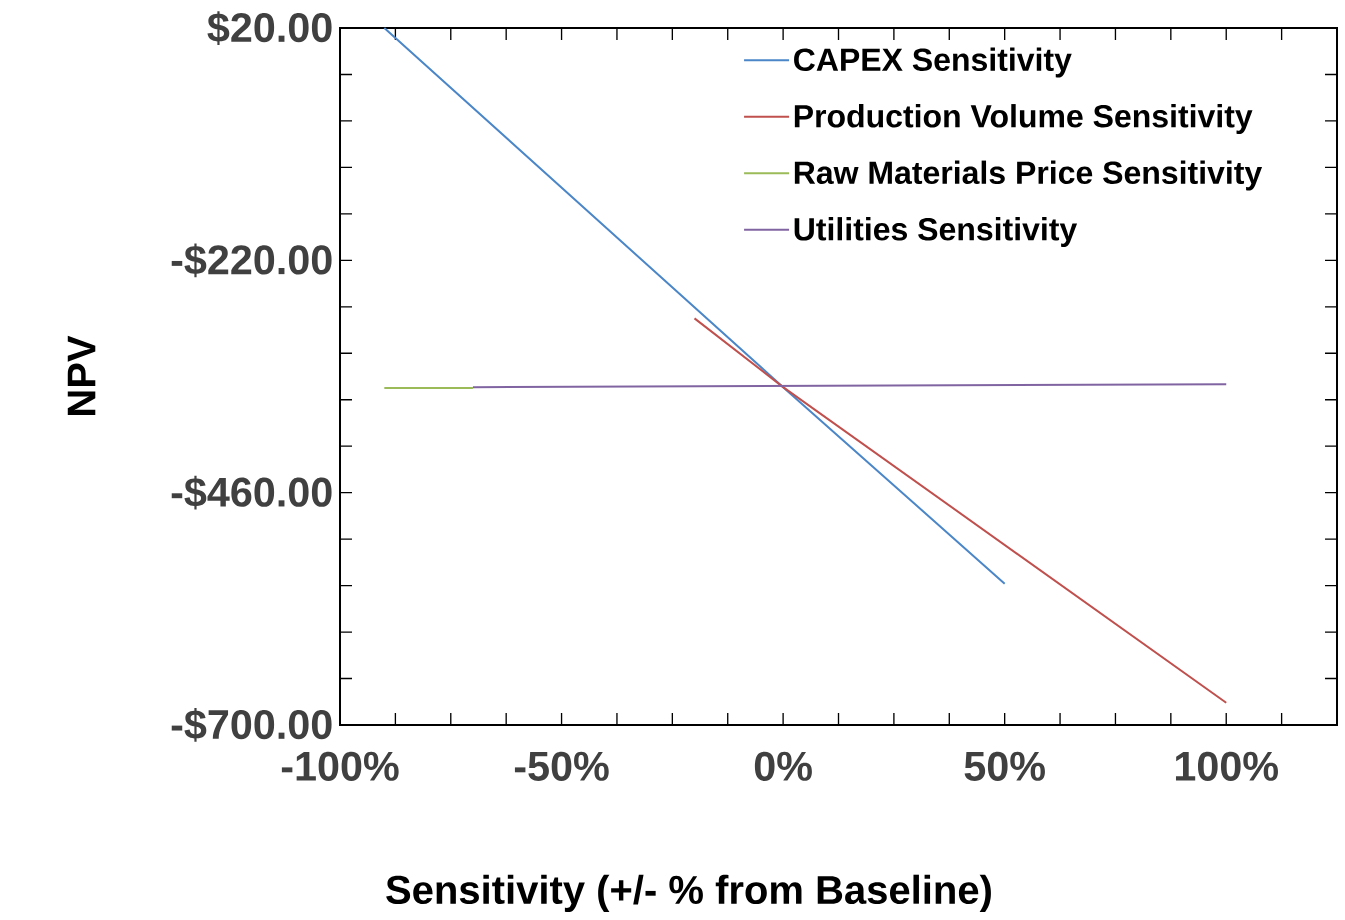 This screenshot has width=1345, height=920. I want to click on x-tick-label: -50%, so click(561, 766).